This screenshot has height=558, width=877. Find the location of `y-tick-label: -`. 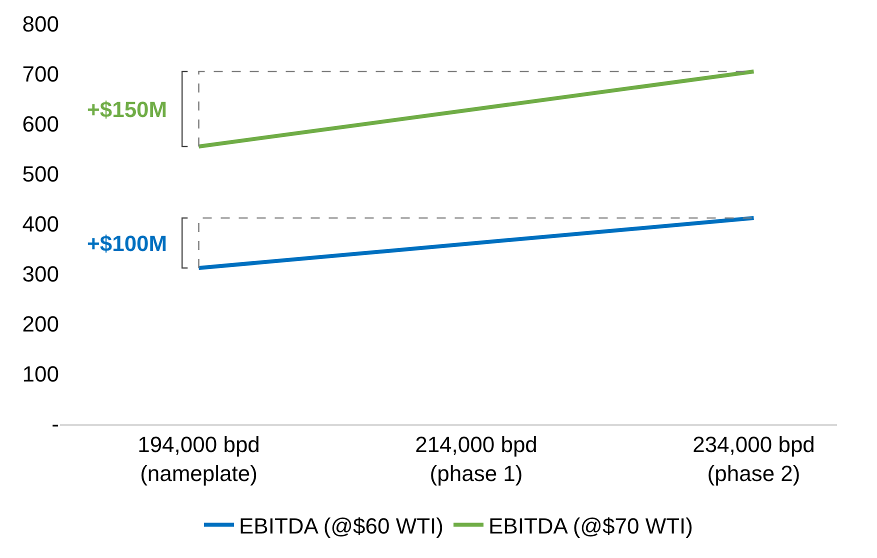

y-tick-label: - is located at coordinates (55, 424).